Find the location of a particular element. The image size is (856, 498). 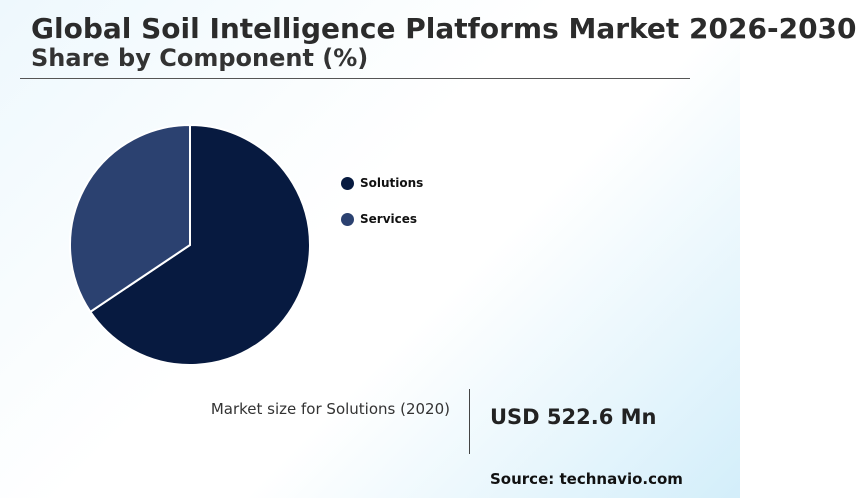

pie-slice-solutions is located at coordinates (199, 244).